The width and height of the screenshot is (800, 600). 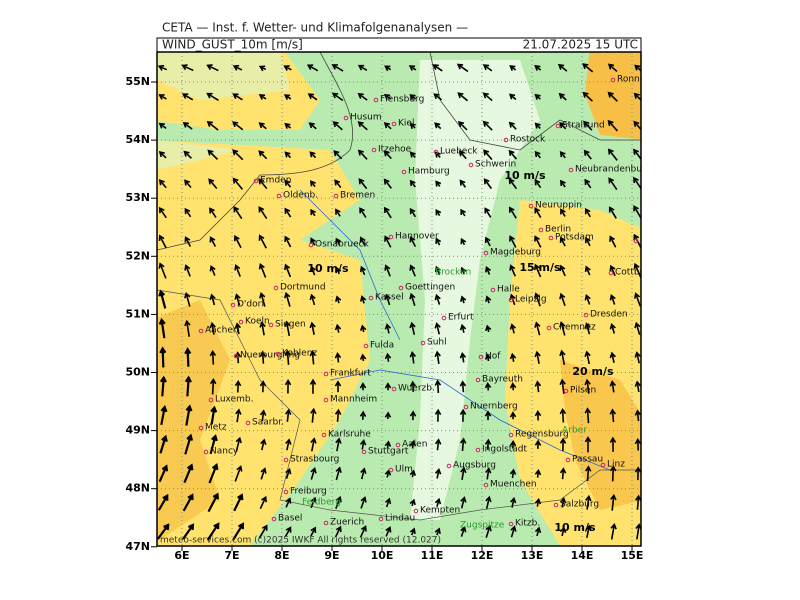 I want to click on datetime: 21.07.2025 15 UTC, so click(x=580, y=45).